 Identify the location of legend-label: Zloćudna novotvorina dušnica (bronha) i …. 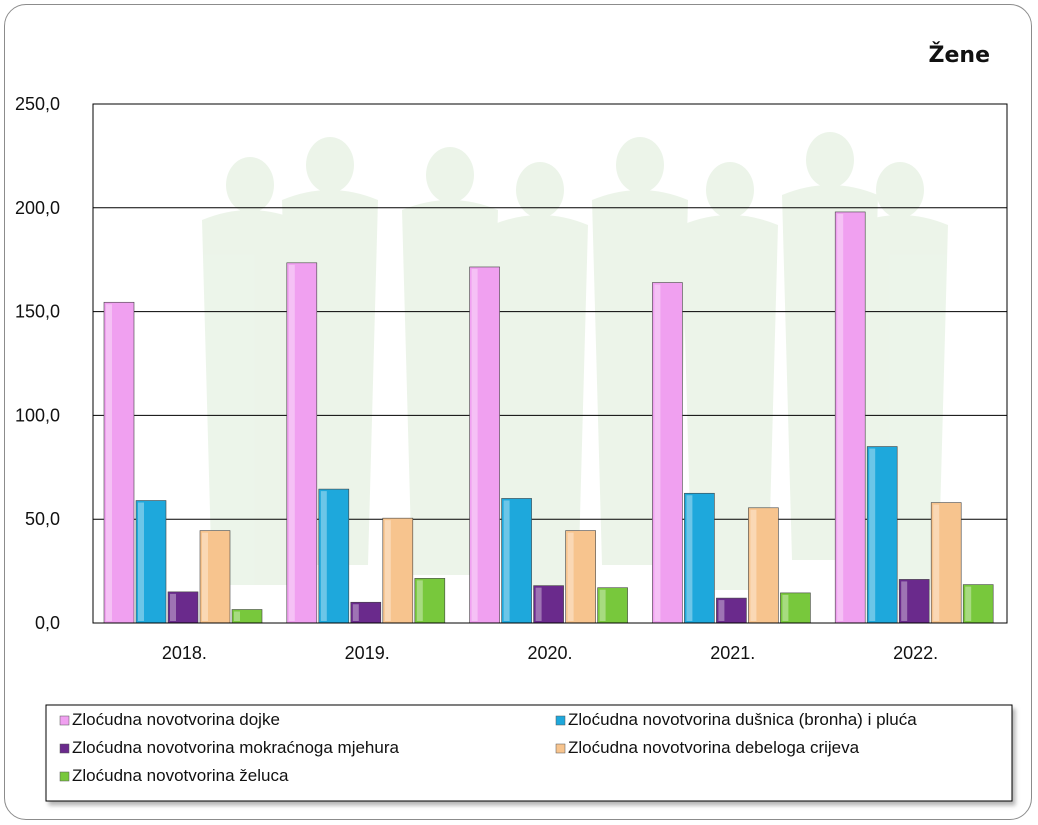
(742, 719).